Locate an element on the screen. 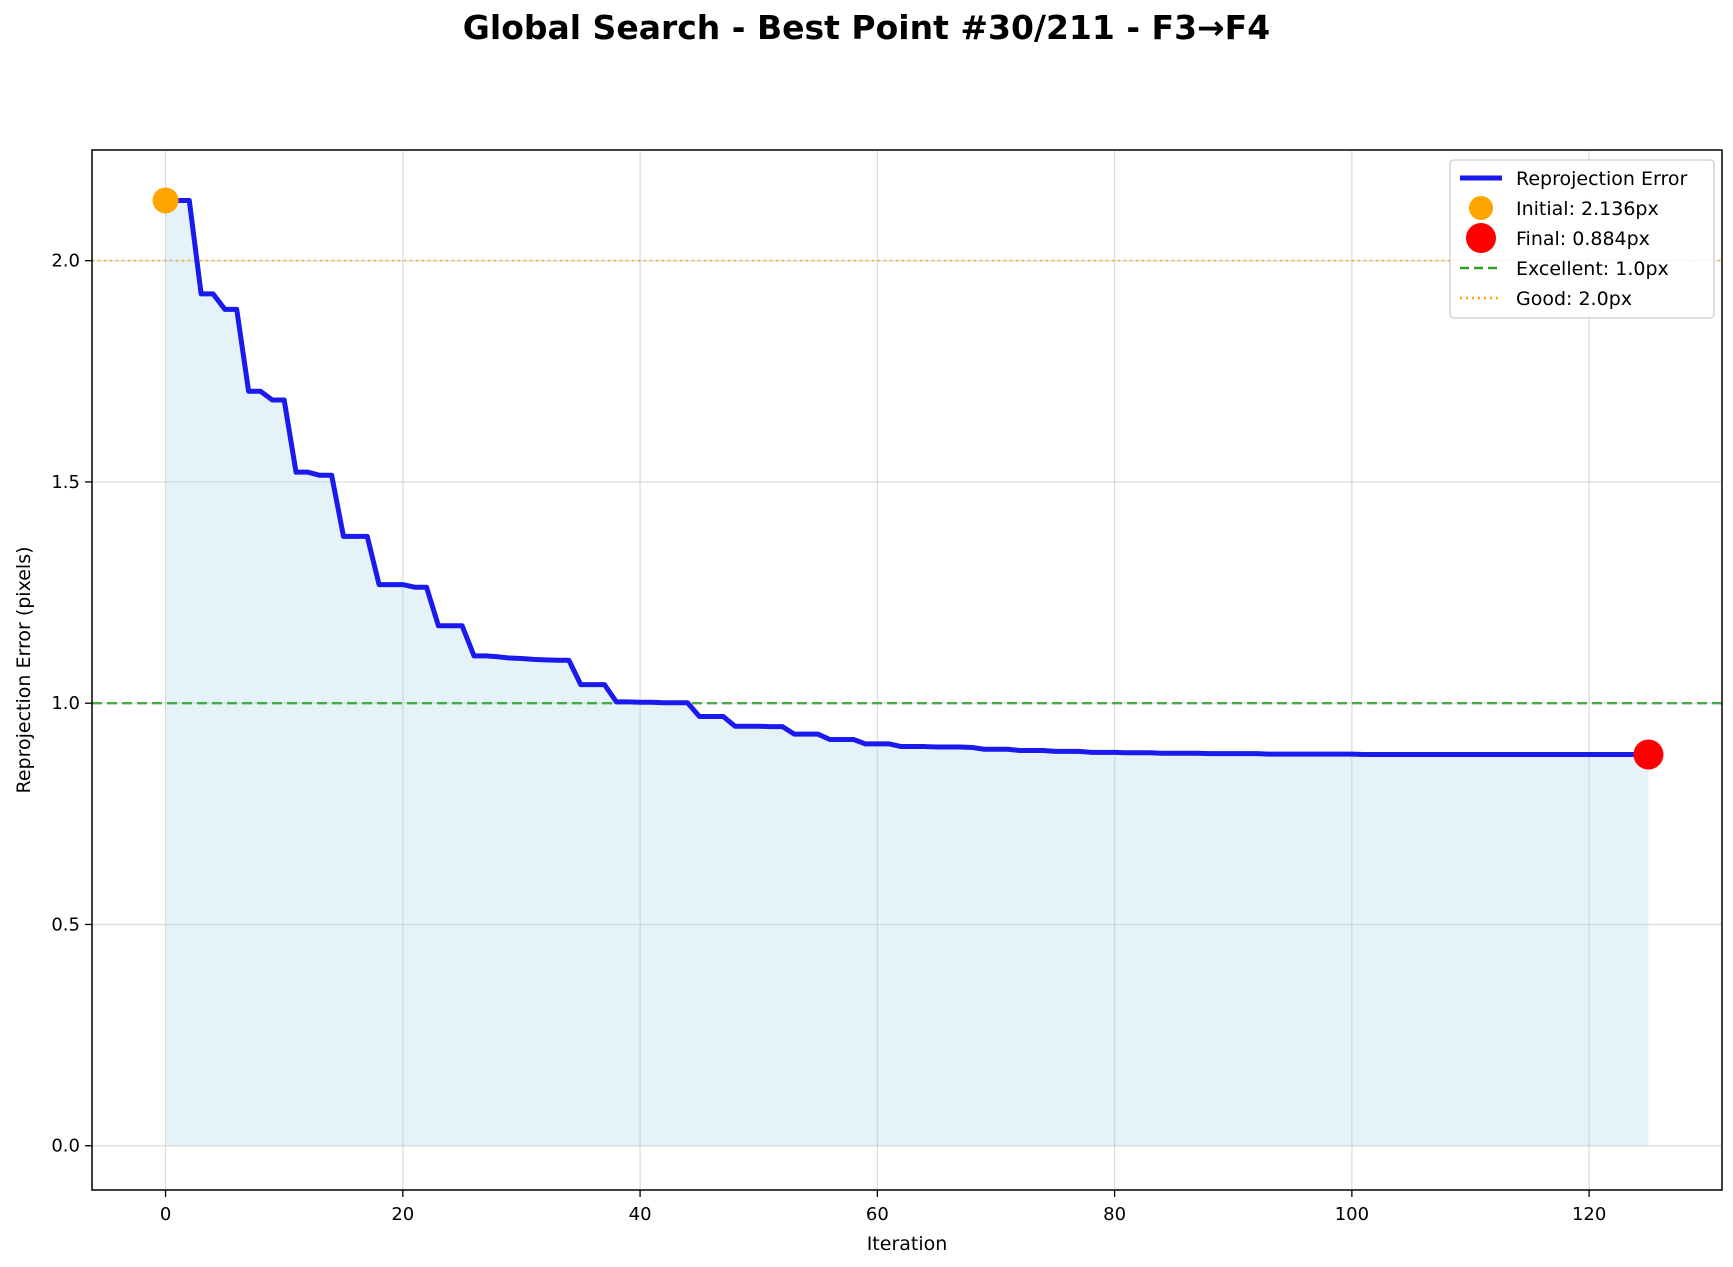 The height and width of the screenshot is (1267, 1733). x-tick-label: 20 is located at coordinates (402, 1214).